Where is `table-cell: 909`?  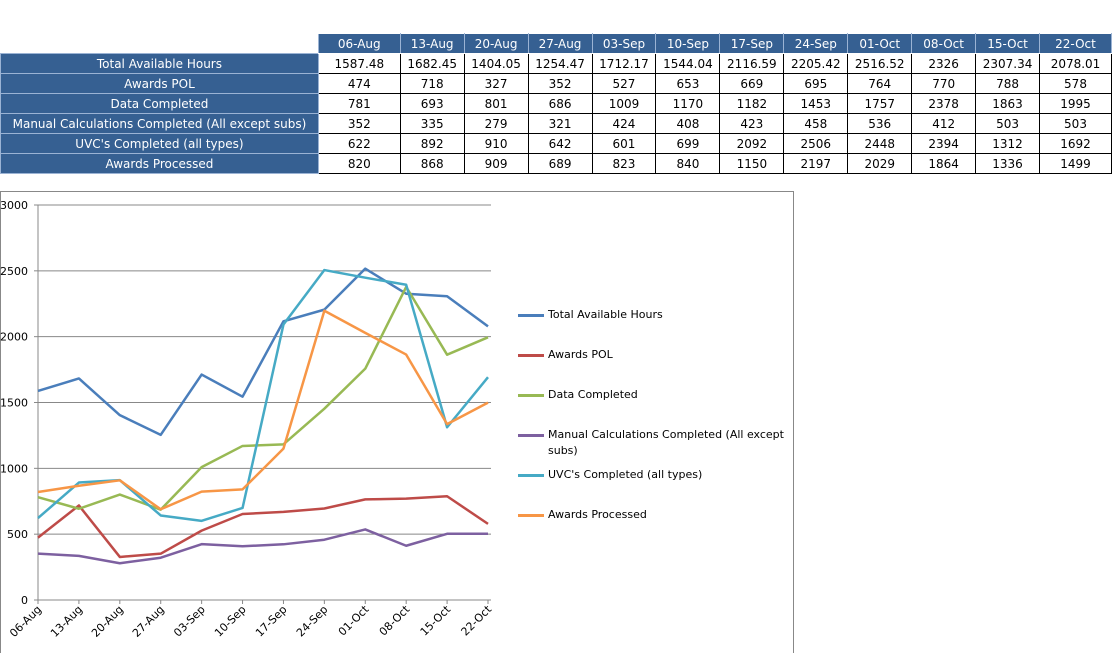
table-cell: 909 is located at coordinates (496, 163).